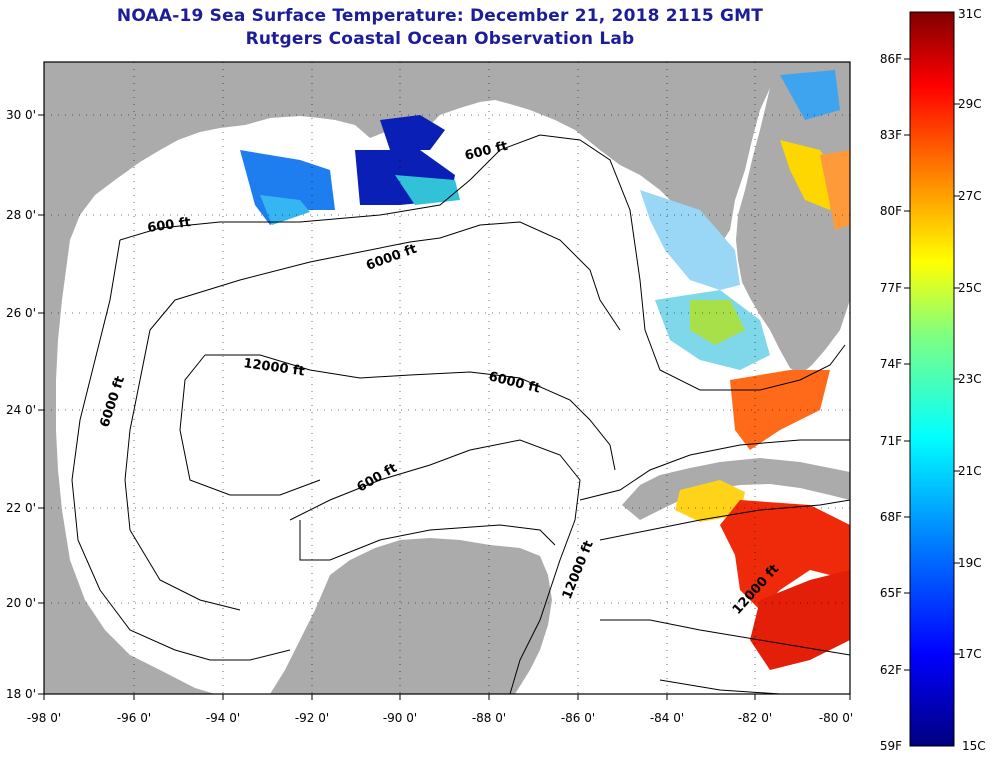 The image size is (992, 761). I want to click on lat-label: 24 0', so click(21, 410).